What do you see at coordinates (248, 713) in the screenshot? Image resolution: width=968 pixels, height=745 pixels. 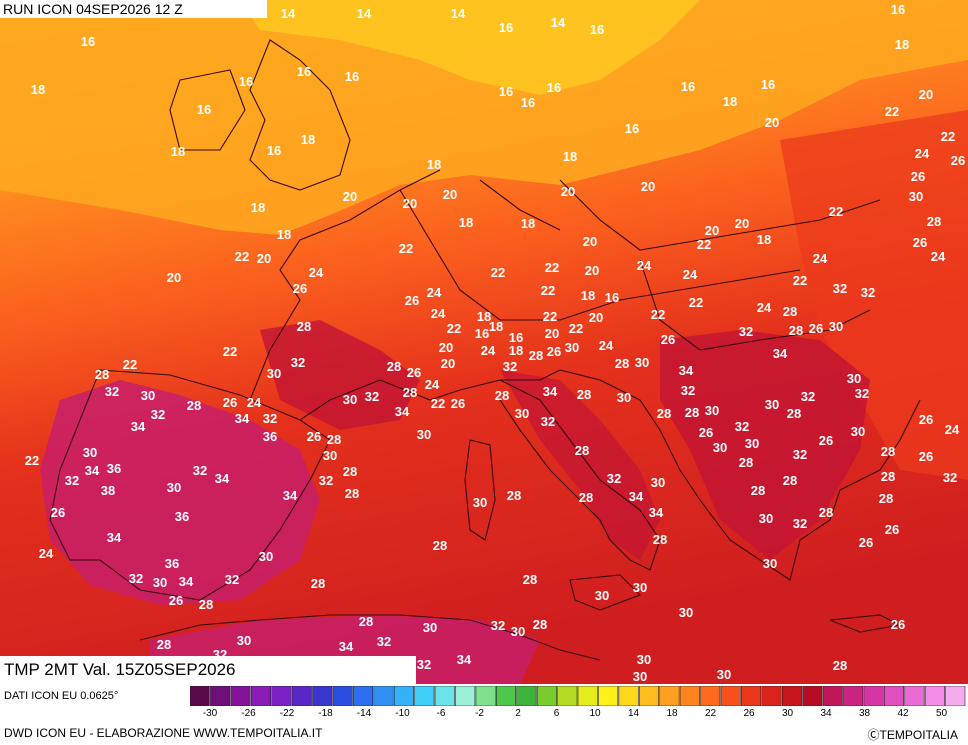 I see `colorbar-tick-label: -26` at bounding box center [248, 713].